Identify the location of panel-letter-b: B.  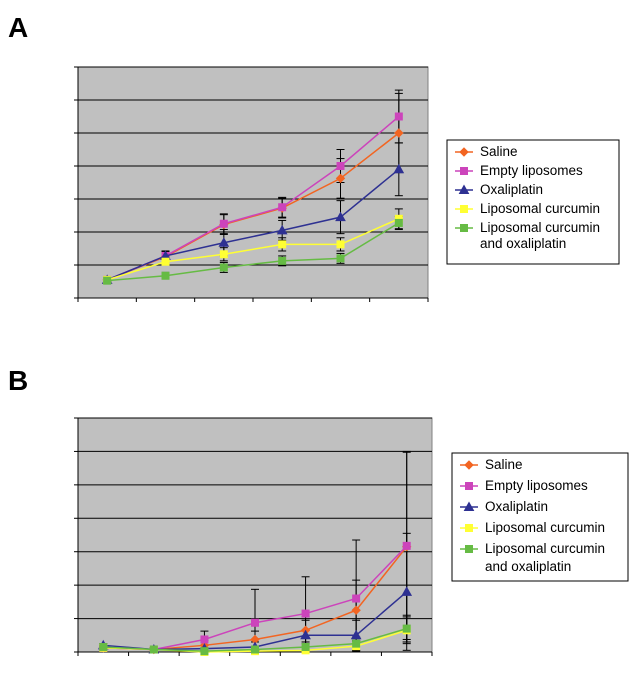
(18, 380).